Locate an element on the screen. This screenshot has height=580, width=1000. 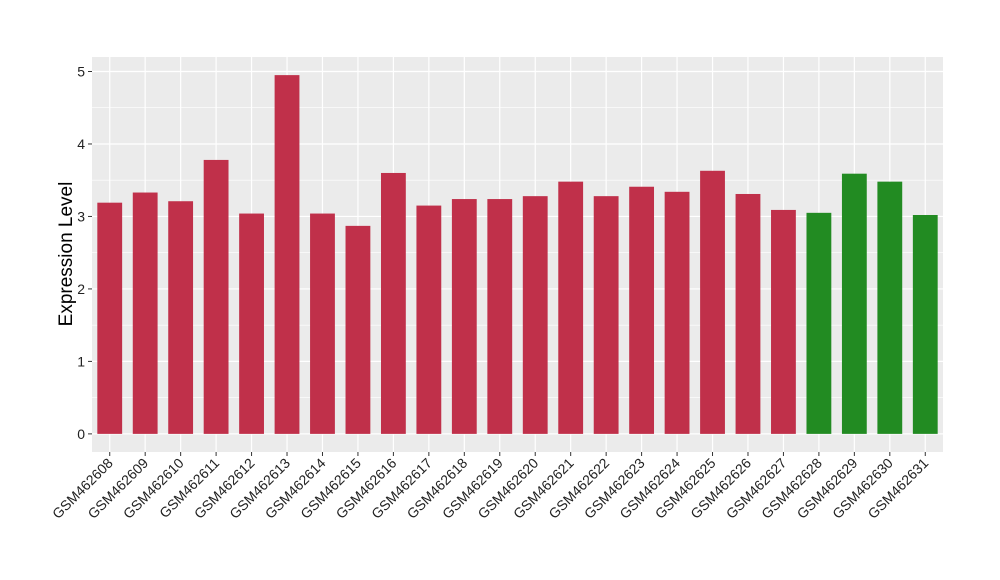
bar-GSM462627 is located at coordinates (783, 321).